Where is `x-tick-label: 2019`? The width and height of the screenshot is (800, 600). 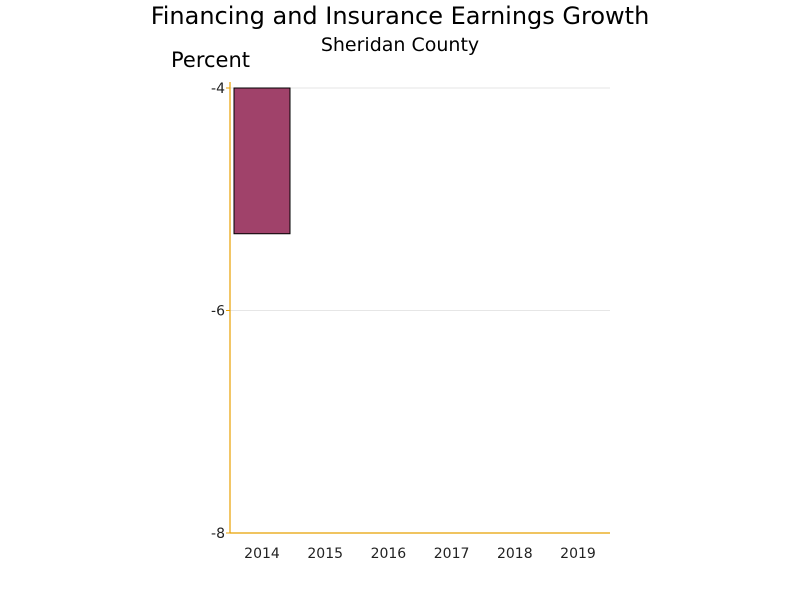
x-tick-label: 2019 is located at coordinates (578, 554).